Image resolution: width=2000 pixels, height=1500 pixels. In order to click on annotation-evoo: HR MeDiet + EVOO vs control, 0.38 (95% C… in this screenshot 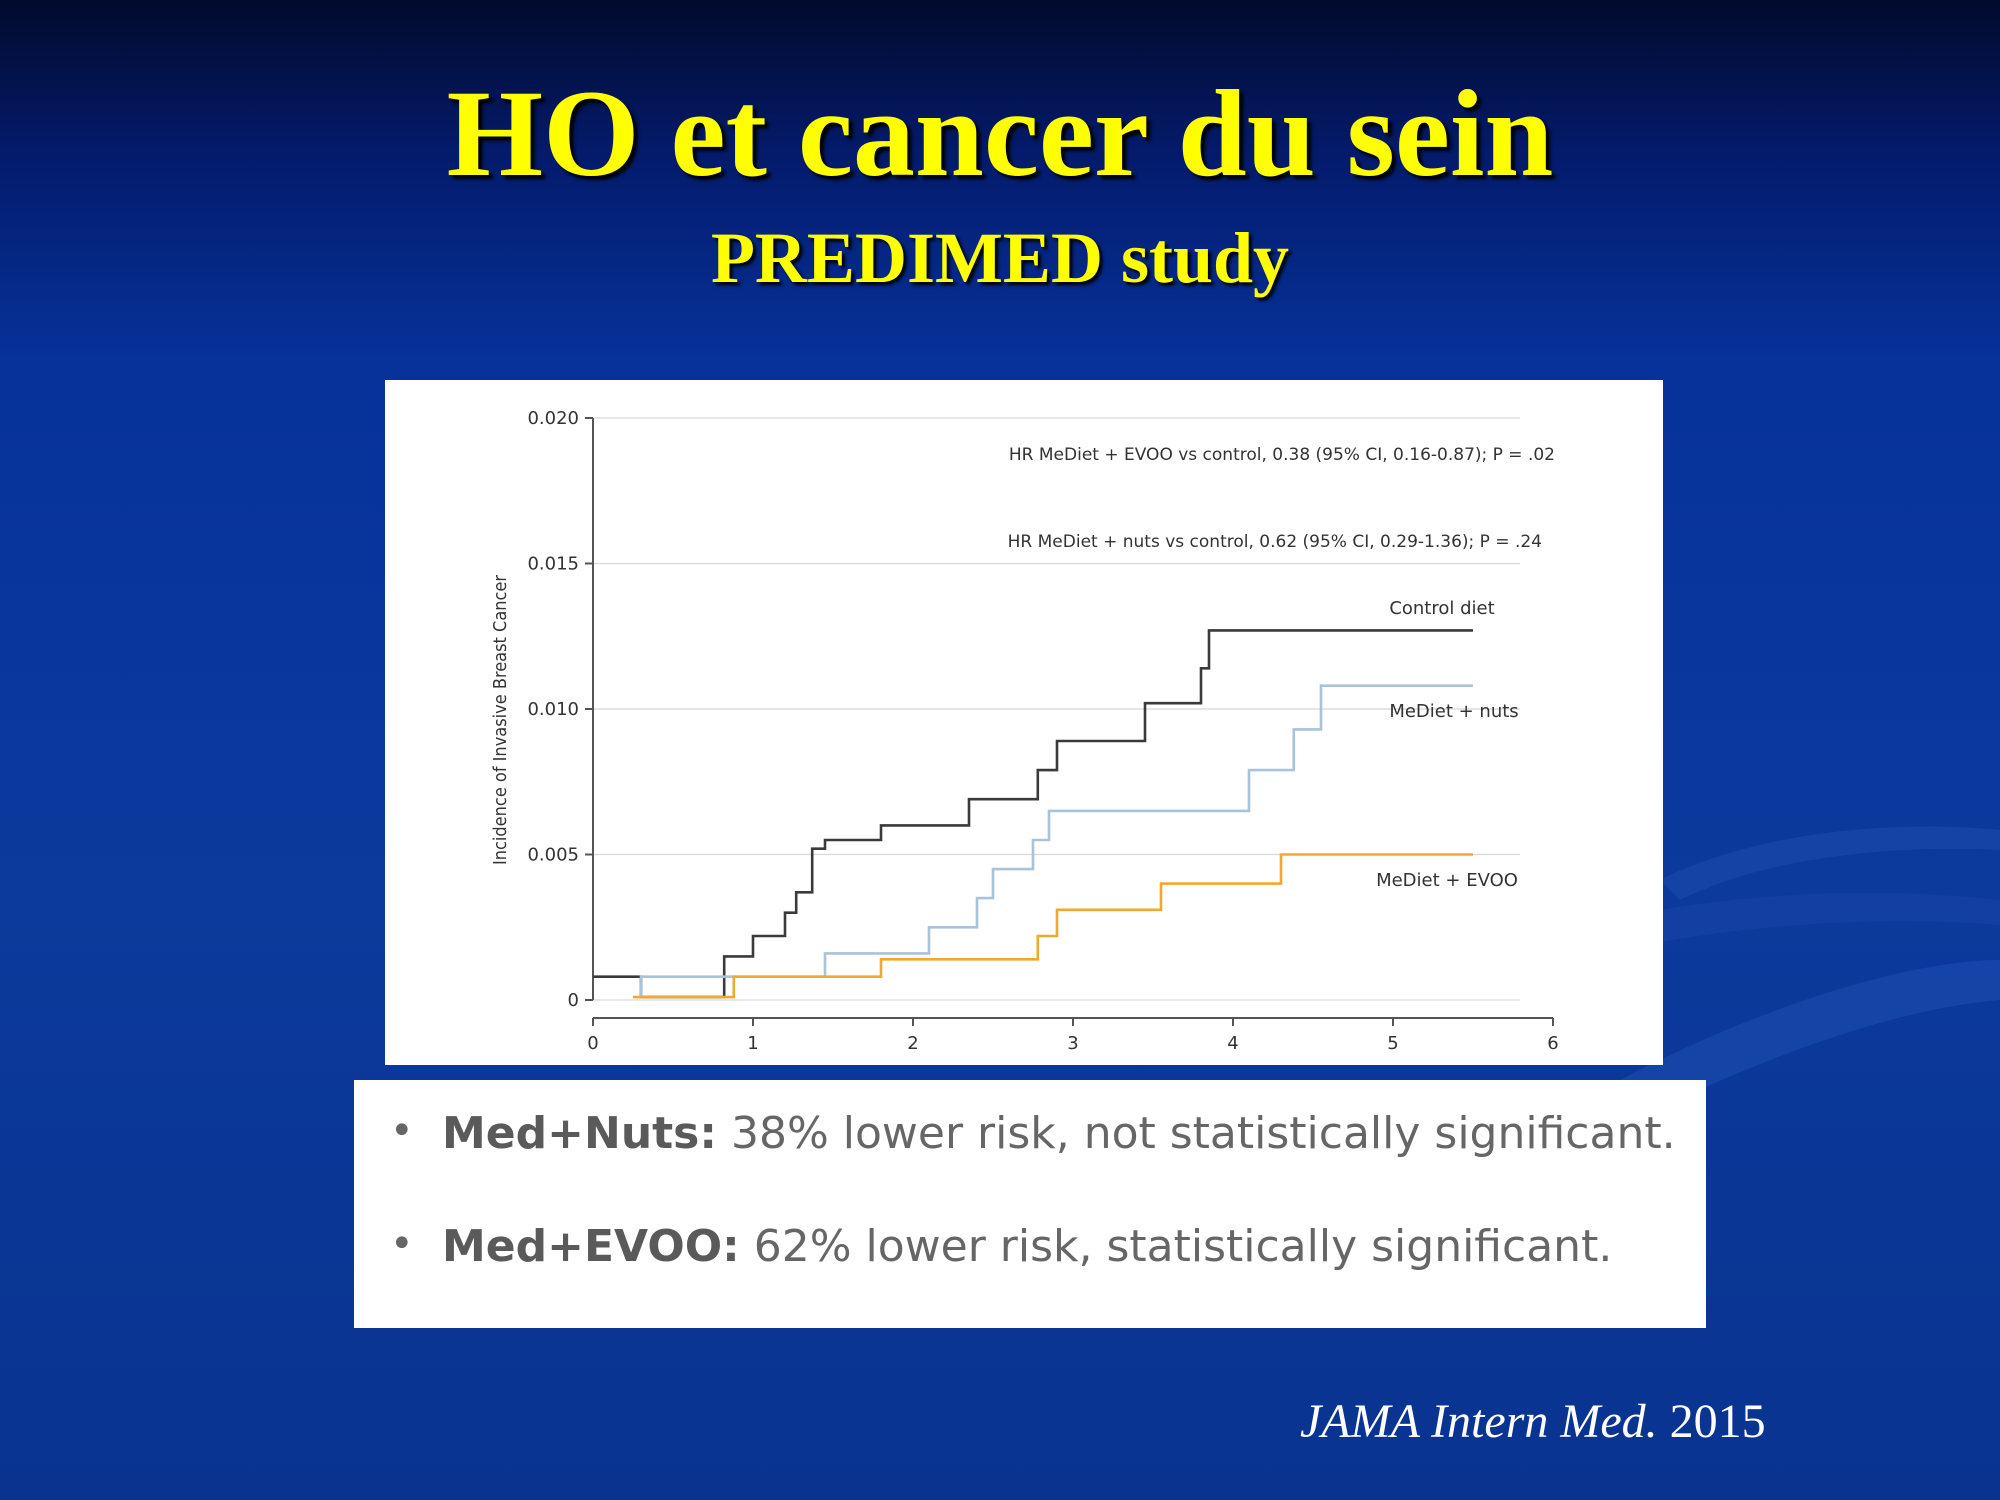, I will do `click(1282, 455)`.